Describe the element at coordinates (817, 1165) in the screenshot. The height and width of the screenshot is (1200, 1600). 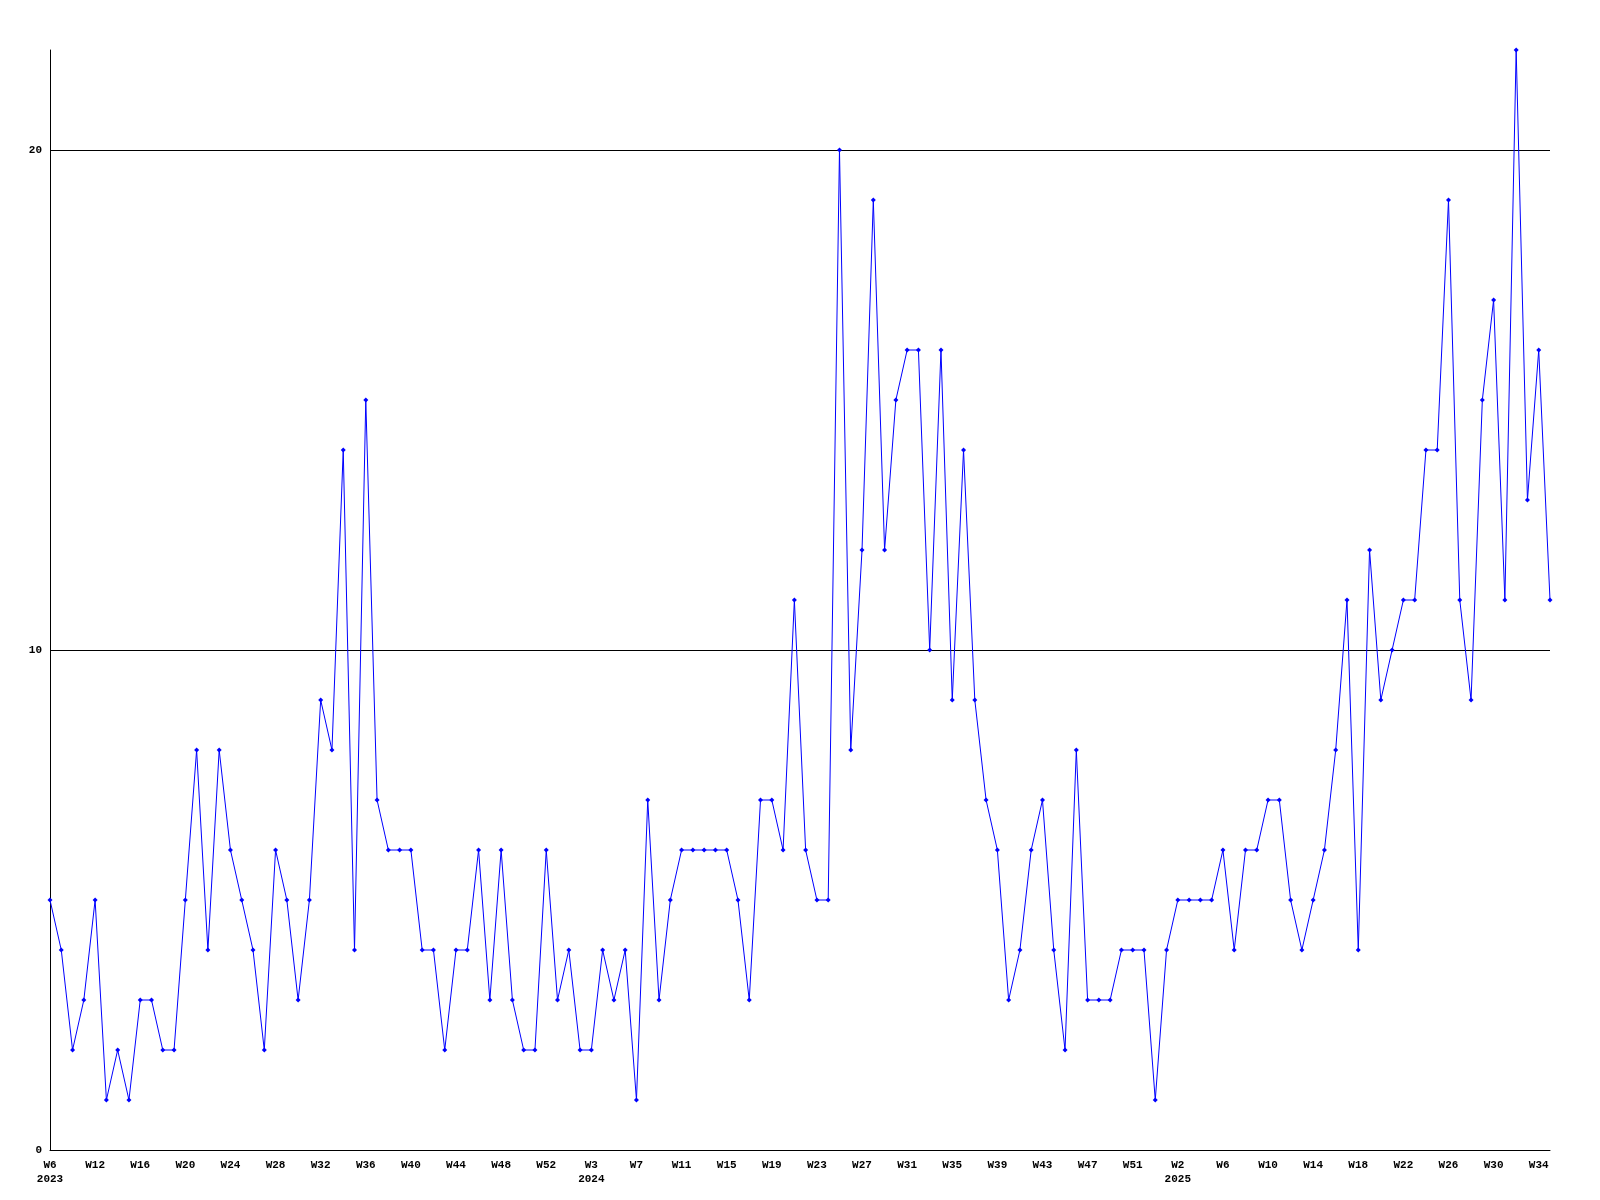
I see `x-tick-label: W23` at that location.